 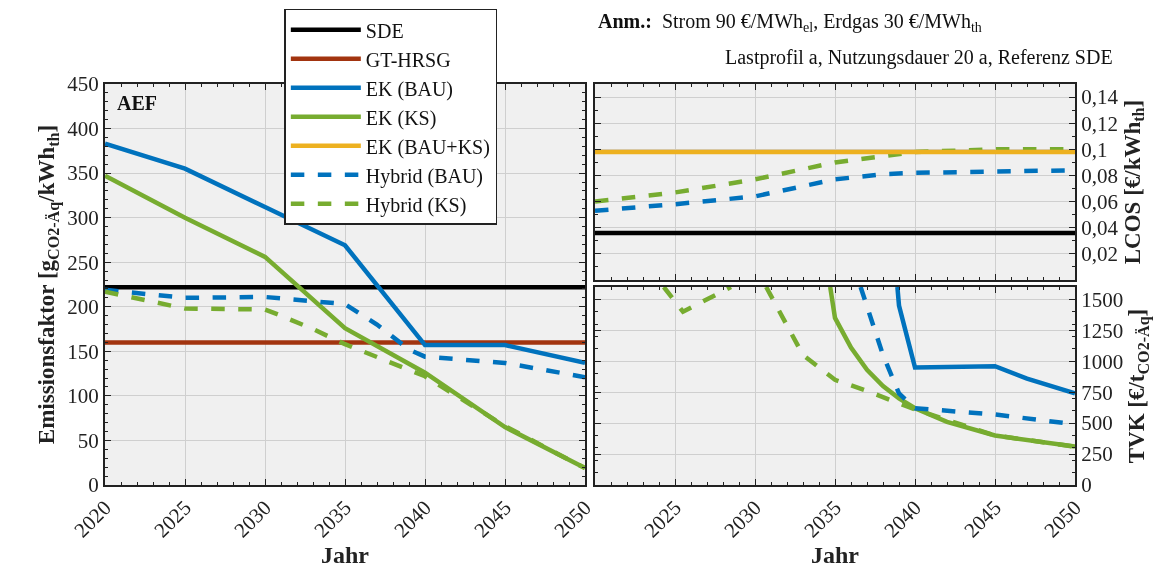 I want to click on y-tick-label: 1500, so click(x=1102, y=299).